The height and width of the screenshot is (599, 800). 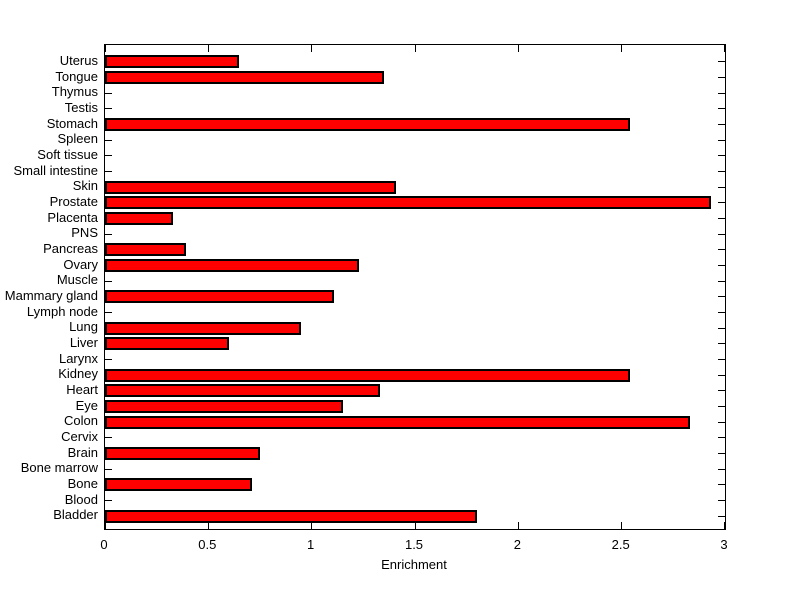 What do you see at coordinates (104, 544) in the screenshot?
I see `x-tick-label: 0` at bounding box center [104, 544].